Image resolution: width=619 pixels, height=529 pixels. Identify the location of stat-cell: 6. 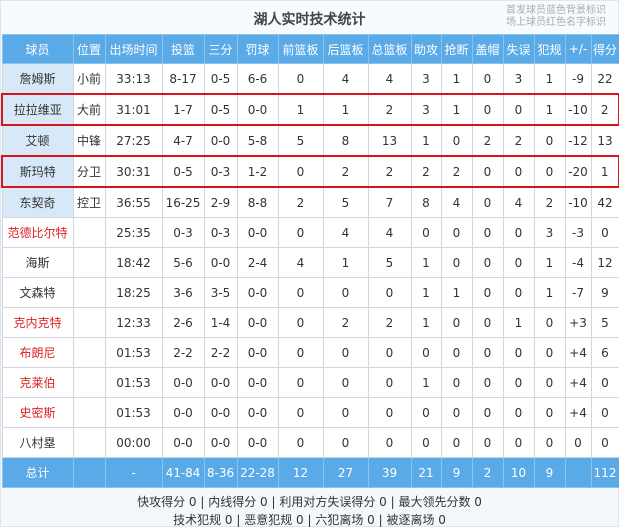
(604, 352).